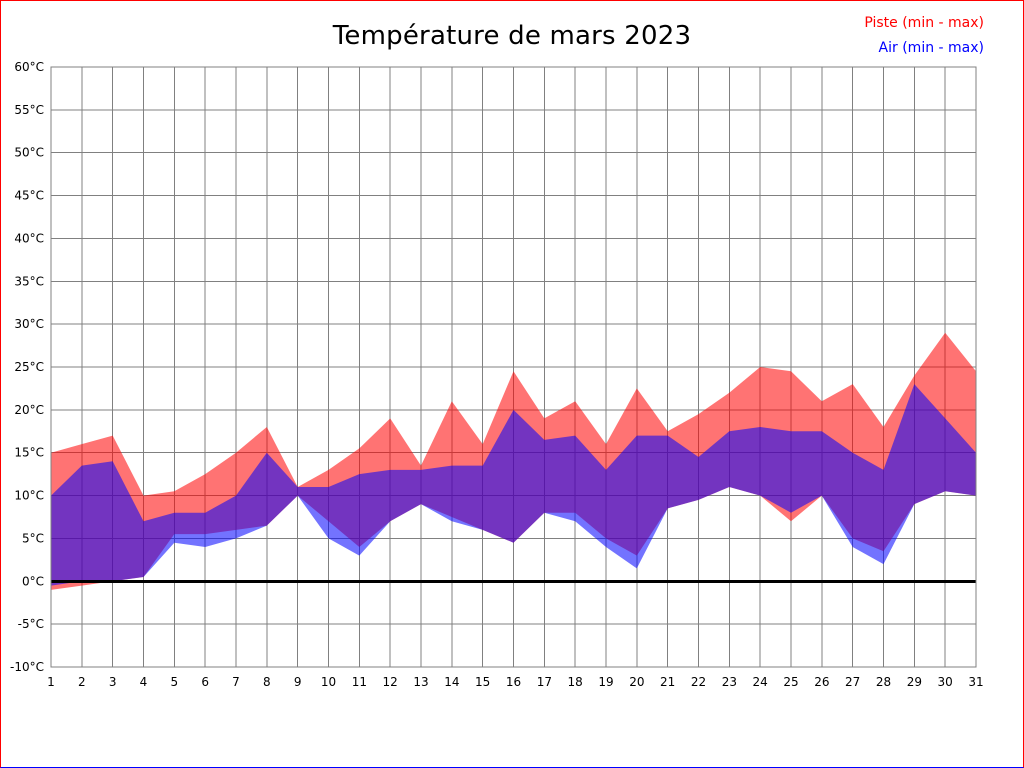  Describe the element at coordinates (390, 682) in the screenshot. I see `x-tick-label: 12` at that location.